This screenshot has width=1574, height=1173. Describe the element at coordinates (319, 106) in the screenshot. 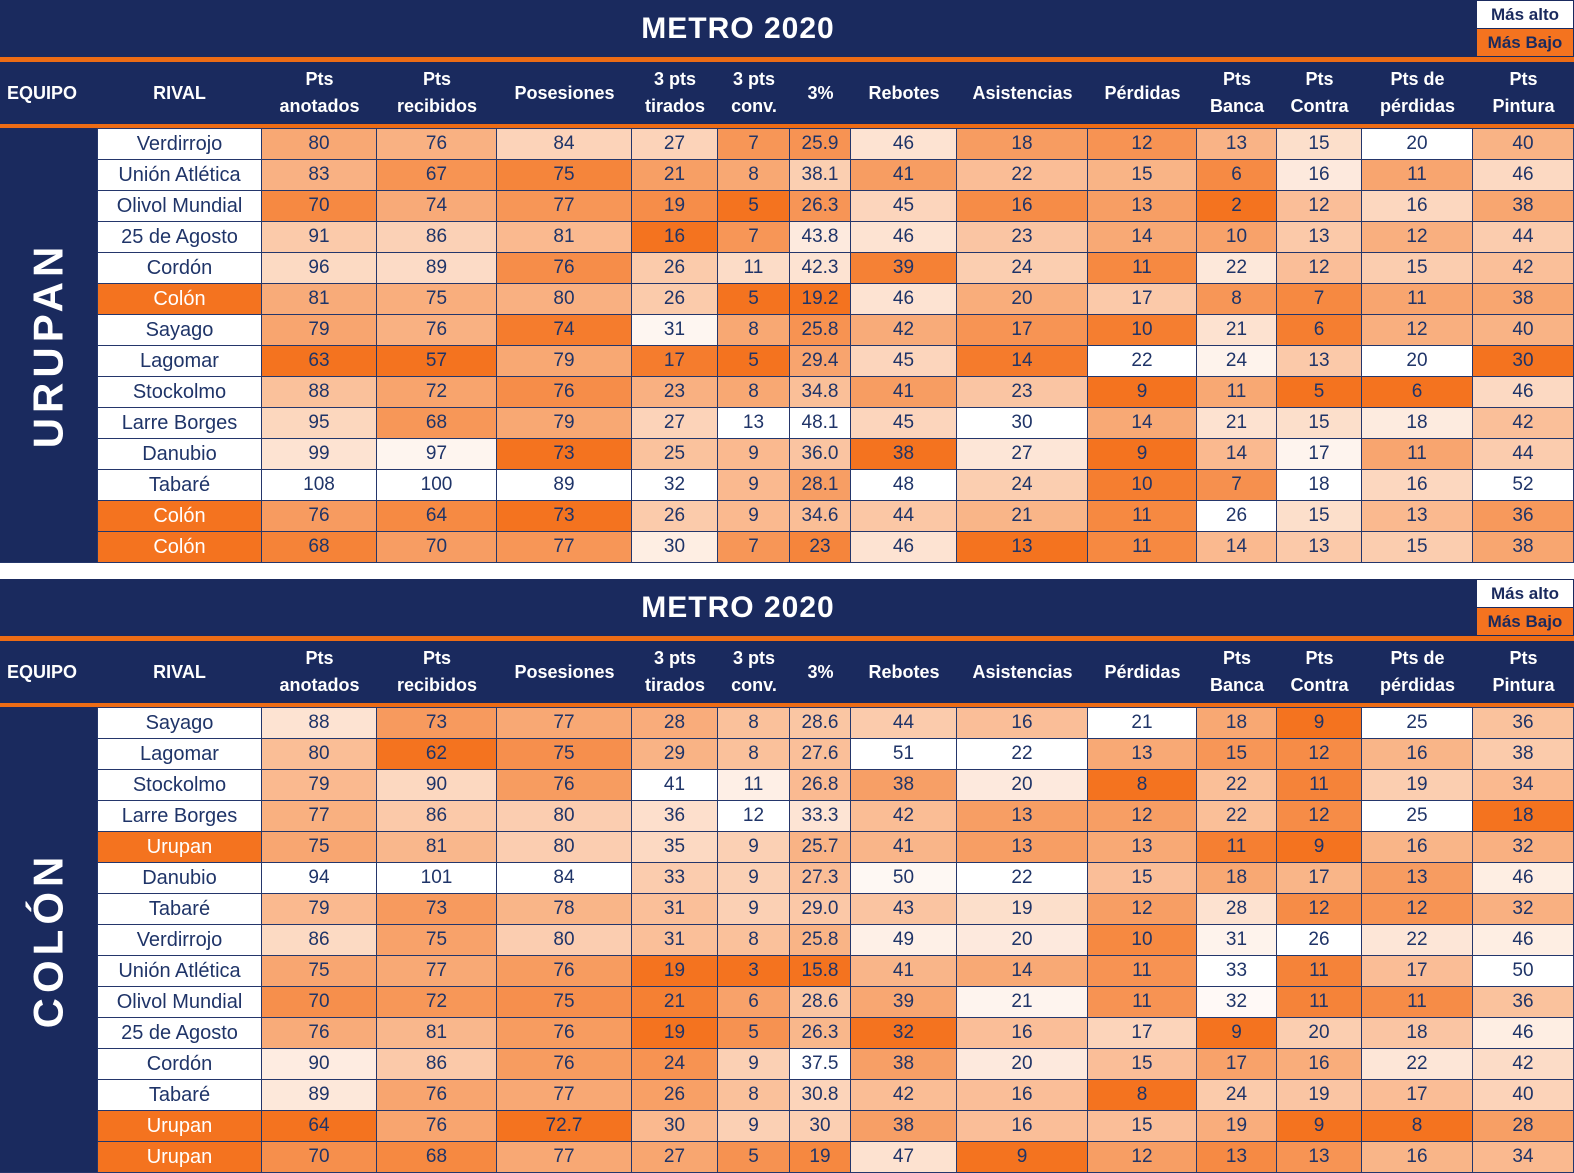

I see `column-header-label: anotados` at that location.